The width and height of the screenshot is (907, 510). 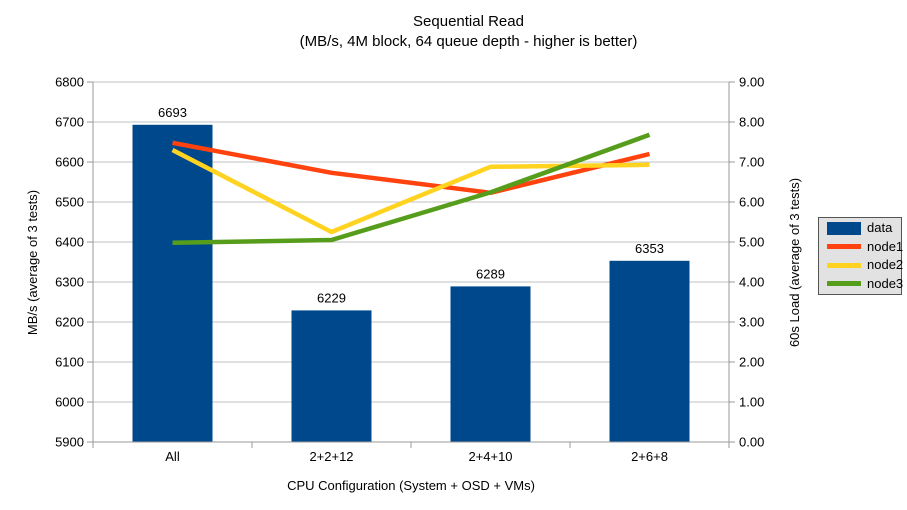 I want to click on left-axis-tick-label: 6400, so click(x=69, y=242).